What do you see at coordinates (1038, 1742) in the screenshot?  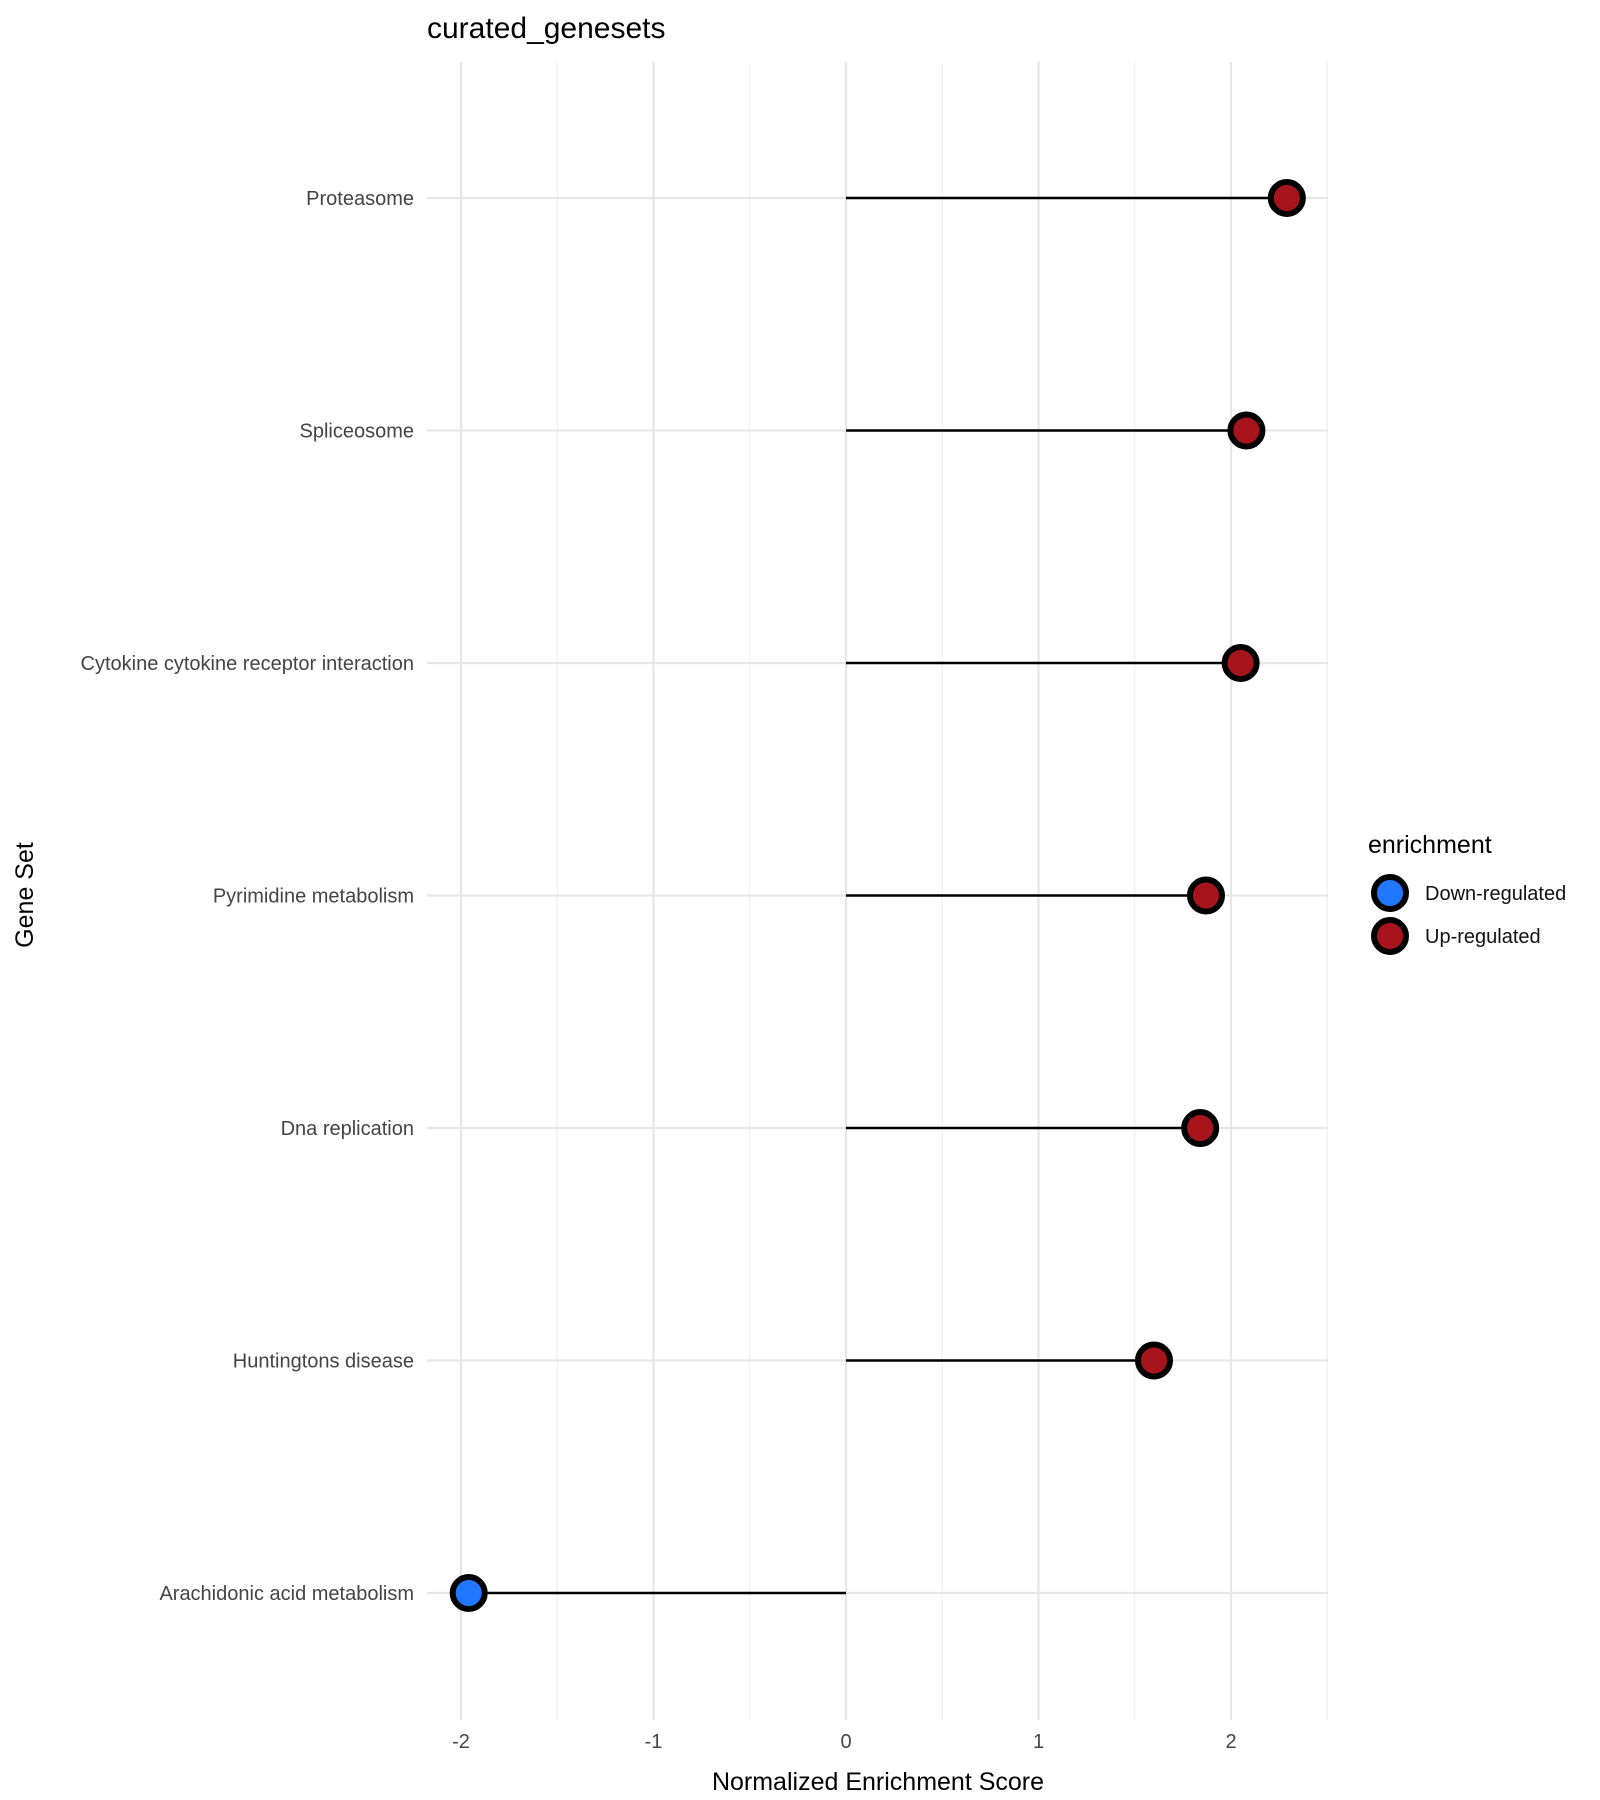 I see `x-tick-label: 1` at bounding box center [1038, 1742].